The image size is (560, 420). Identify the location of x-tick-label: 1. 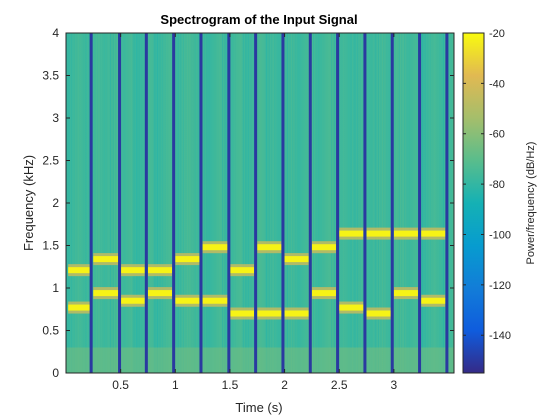
(175, 385).